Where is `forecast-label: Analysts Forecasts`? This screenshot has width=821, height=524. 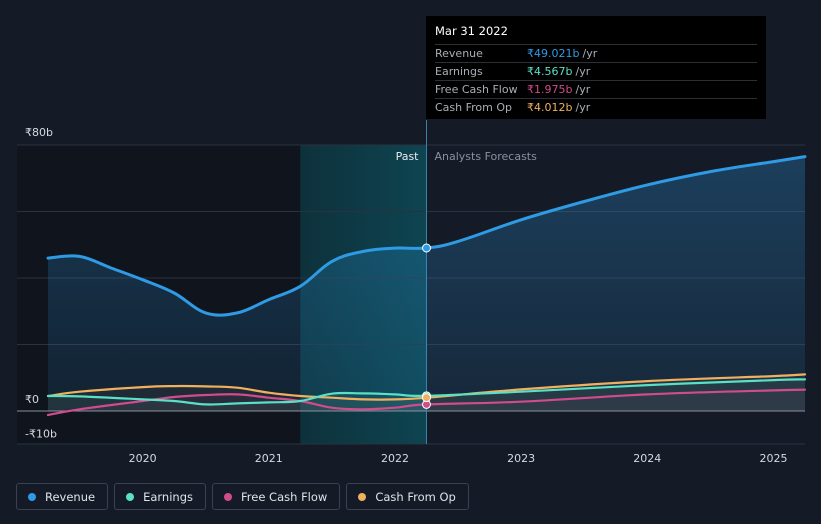 forecast-label: Analysts Forecasts is located at coordinates (486, 156).